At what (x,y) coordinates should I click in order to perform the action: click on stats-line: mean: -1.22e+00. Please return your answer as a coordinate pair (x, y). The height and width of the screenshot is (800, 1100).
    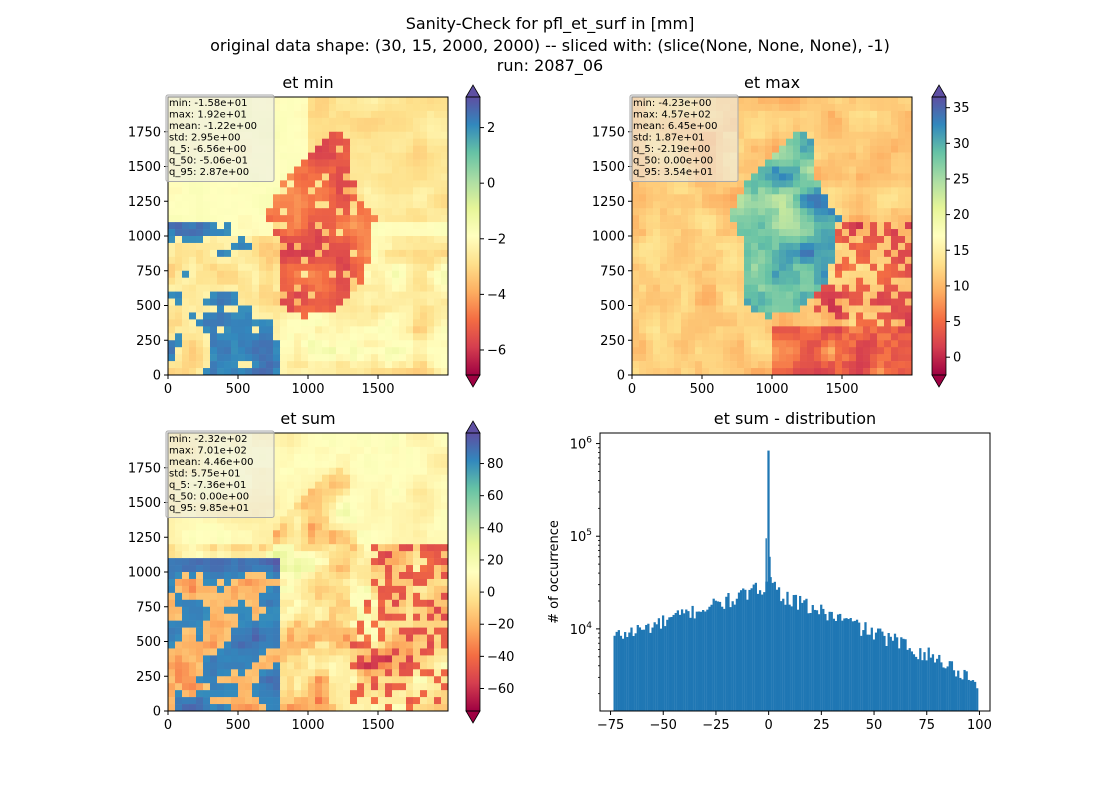
    Looking at the image, I should click on (213, 126).